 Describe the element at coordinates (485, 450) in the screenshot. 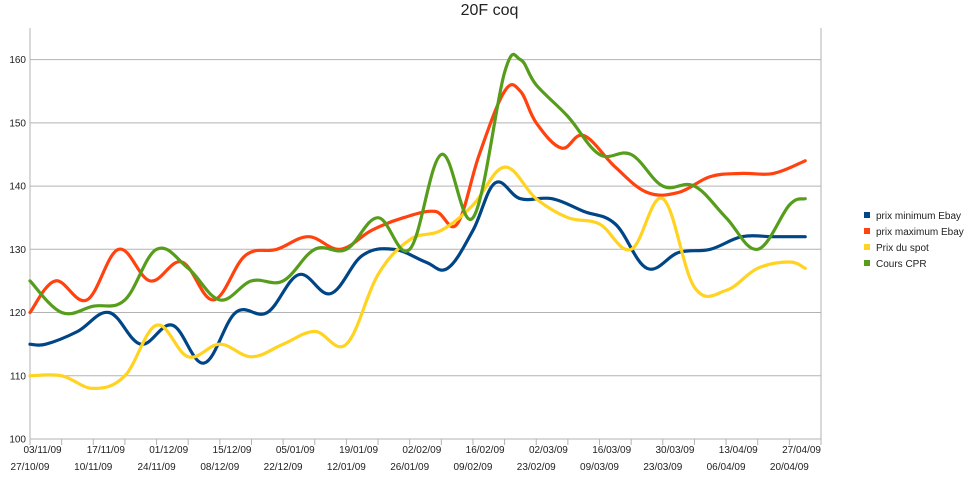

I see `x-tick-label: 16/02/09` at that location.